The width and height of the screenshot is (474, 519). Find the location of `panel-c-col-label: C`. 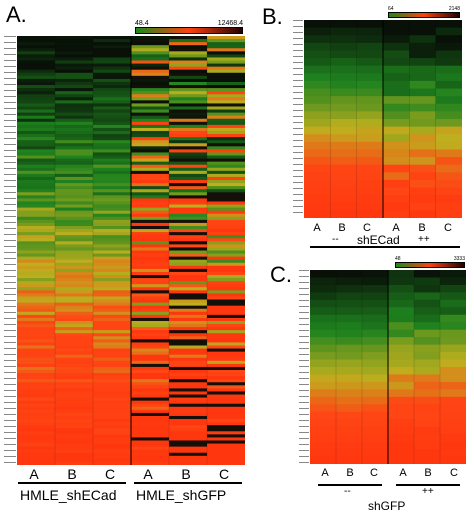

panel-c-col-label: C is located at coordinates (374, 473).